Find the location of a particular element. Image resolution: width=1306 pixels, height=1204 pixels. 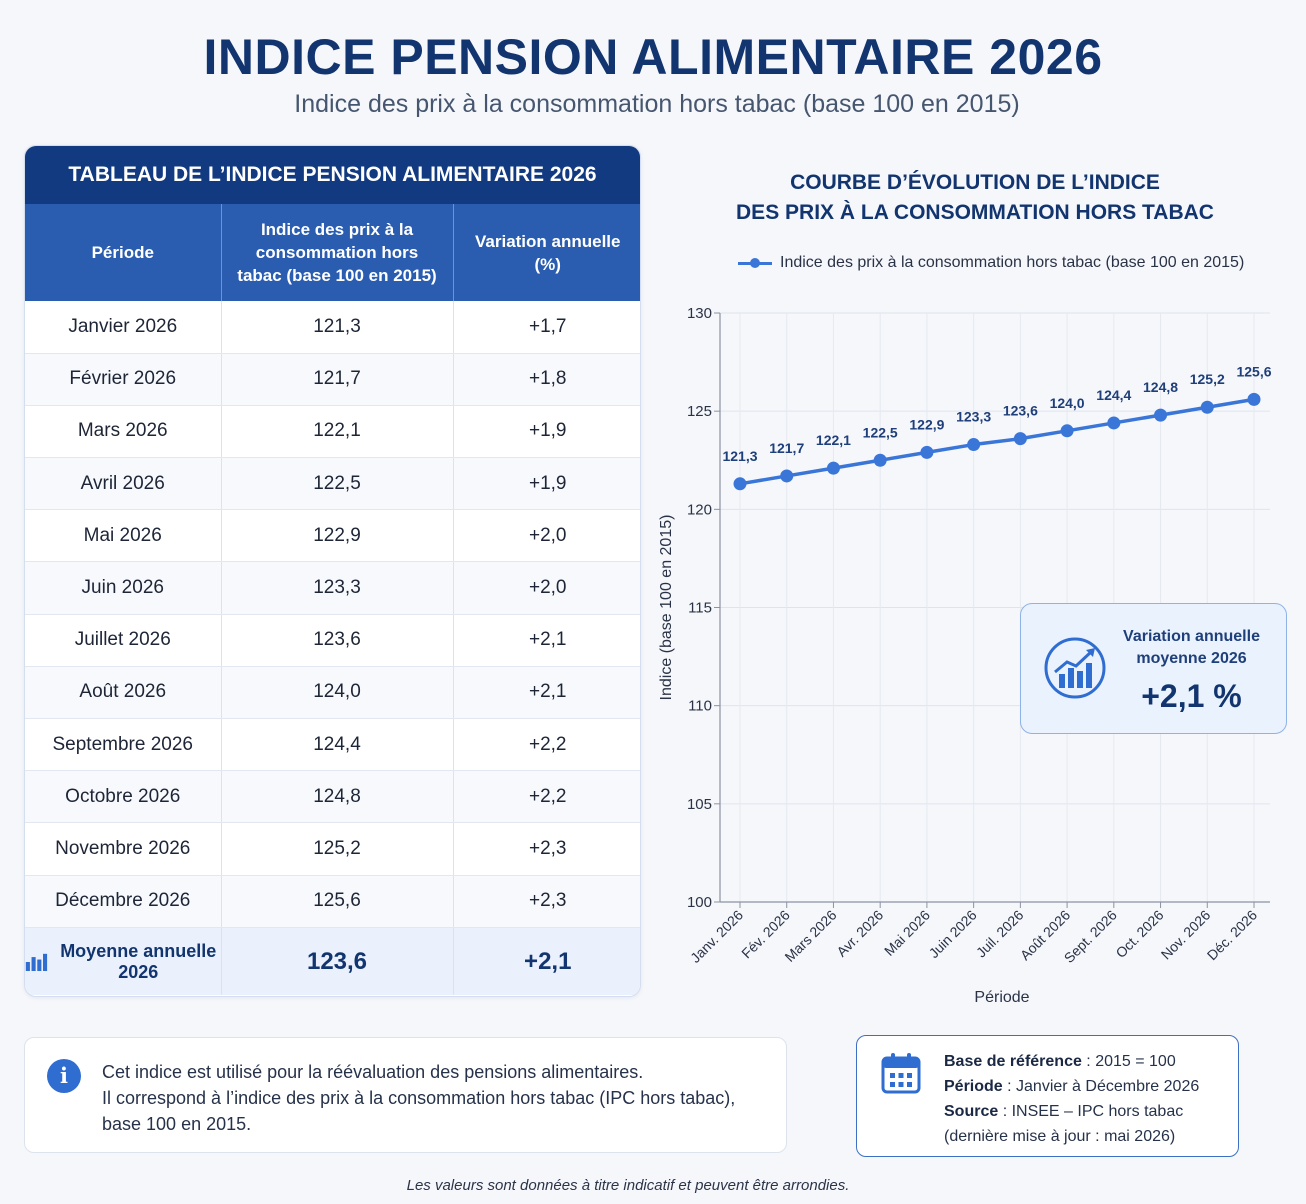

growth-chart-icon is located at coordinates (1075, 668).